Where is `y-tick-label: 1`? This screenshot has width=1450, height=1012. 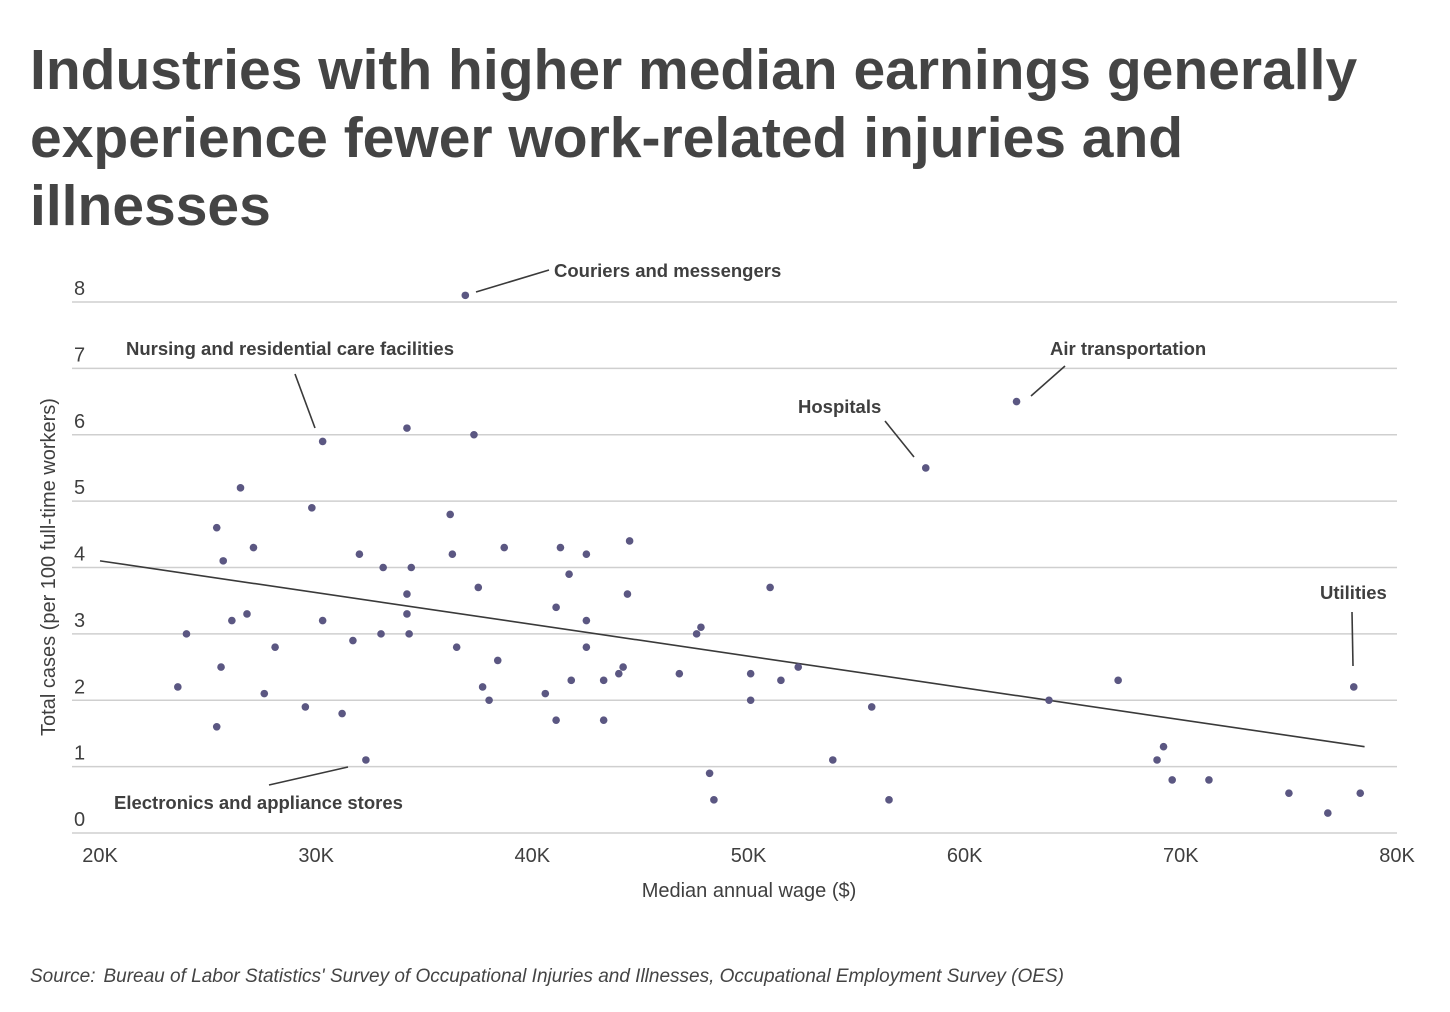
y-tick-label: 1 is located at coordinates (79, 754).